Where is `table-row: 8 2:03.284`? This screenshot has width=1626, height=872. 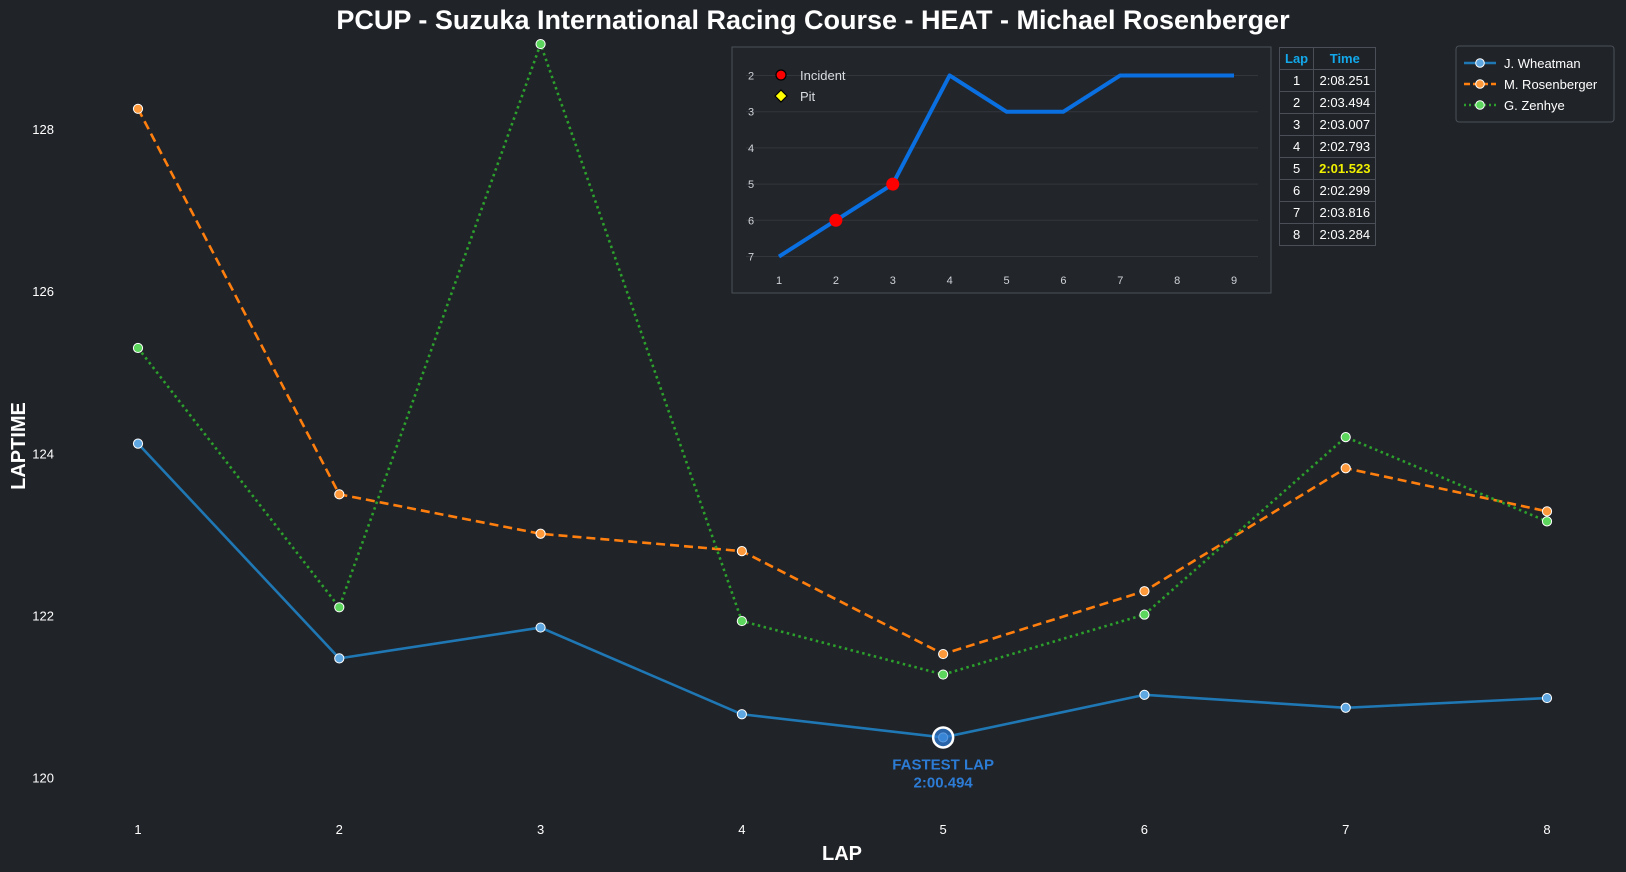 table-row: 8 2:03.284 is located at coordinates (1327, 234).